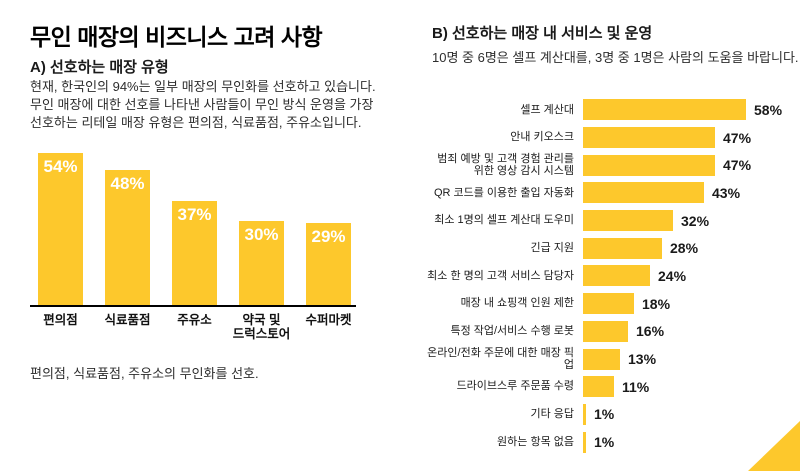 This screenshot has width=800, height=471. What do you see at coordinates (542, 137) in the screenshot?
I see `category-label: 안내 키오스크` at bounding box center [542, 137].